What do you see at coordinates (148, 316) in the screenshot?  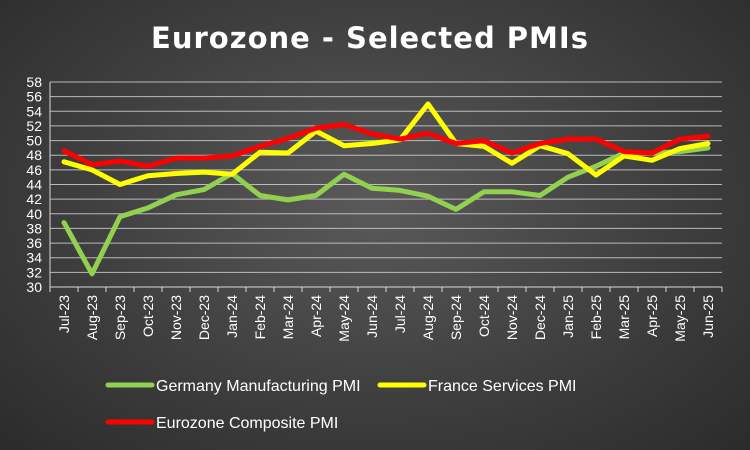 I see `x-tick-label: Oct-23` at bounding box center [148, 316].